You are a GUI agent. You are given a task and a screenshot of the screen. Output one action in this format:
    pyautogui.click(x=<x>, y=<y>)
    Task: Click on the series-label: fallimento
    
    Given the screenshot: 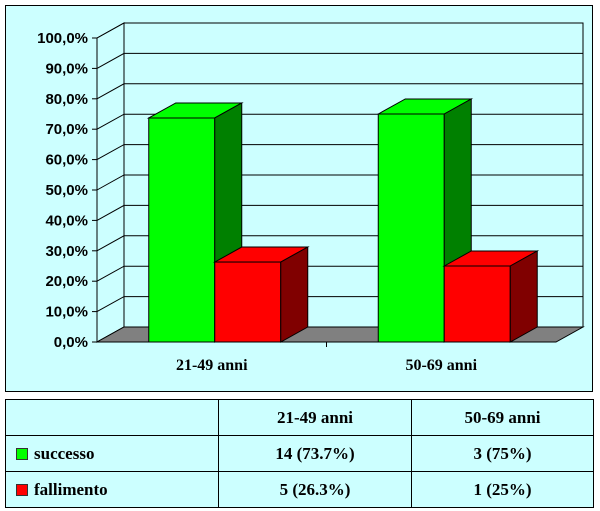 What is the action you would take?
    pyautogui.click(x=71, y=489)
    